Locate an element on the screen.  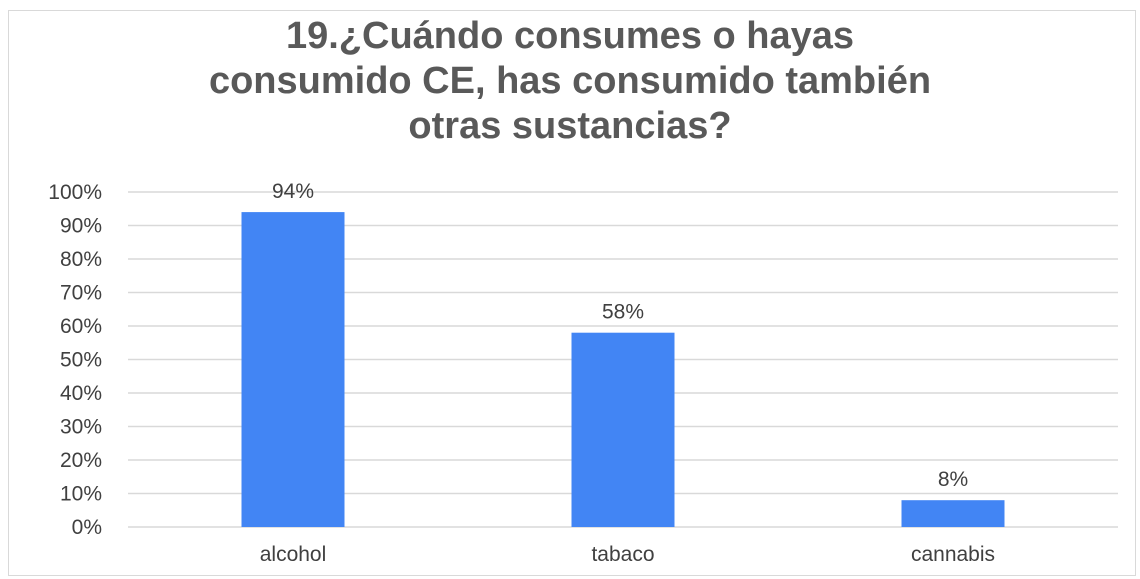
y-tick-label: 70% is located at coordinates (81, 293).